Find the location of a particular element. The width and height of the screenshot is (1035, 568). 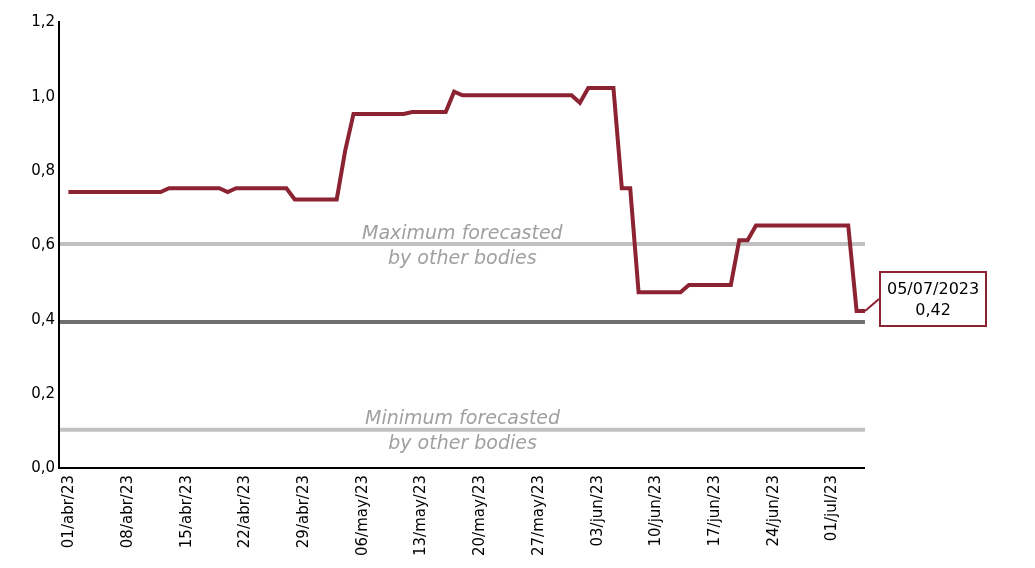

x-tick-label: 29/abr/23 is located at coordinates (303, 512).